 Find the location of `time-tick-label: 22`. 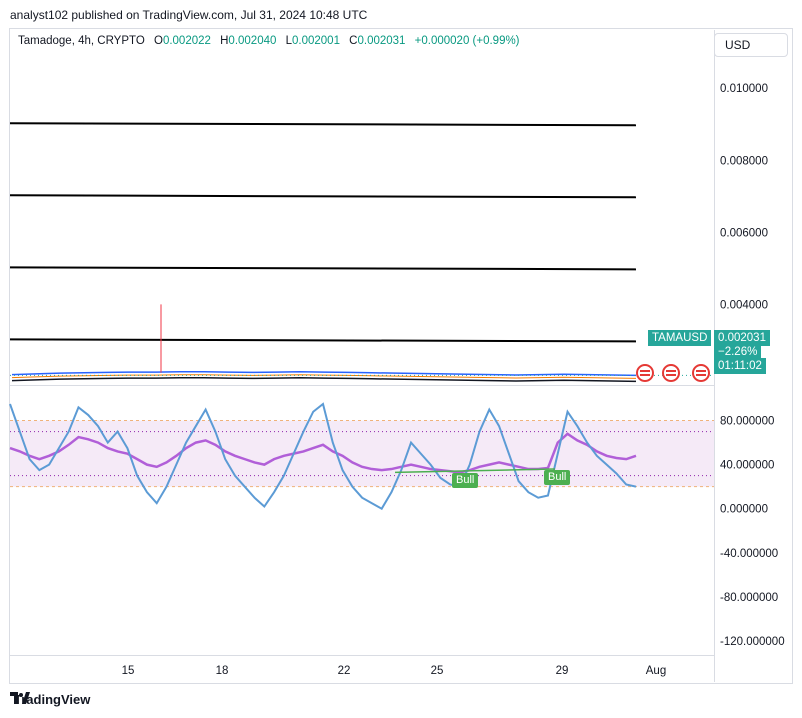

time-tick-label: 22 is located at coordinates (344, 671).